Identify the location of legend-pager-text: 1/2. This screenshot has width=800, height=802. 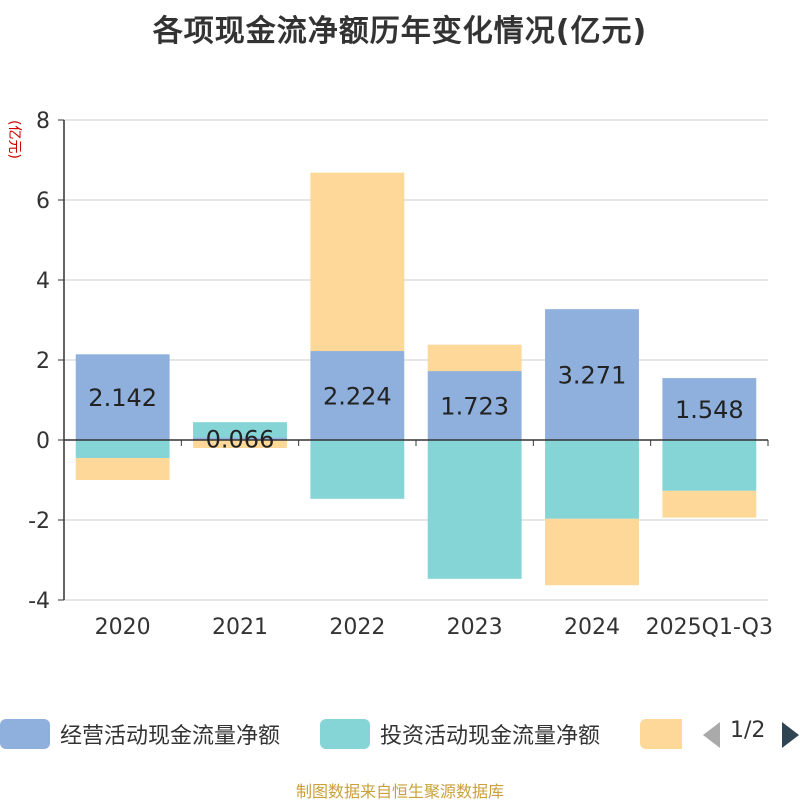
(748, 730).